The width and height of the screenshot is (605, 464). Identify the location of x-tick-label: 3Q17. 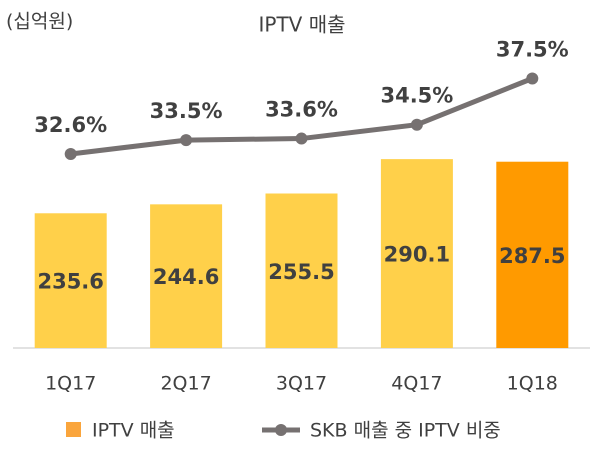
(301, 384).